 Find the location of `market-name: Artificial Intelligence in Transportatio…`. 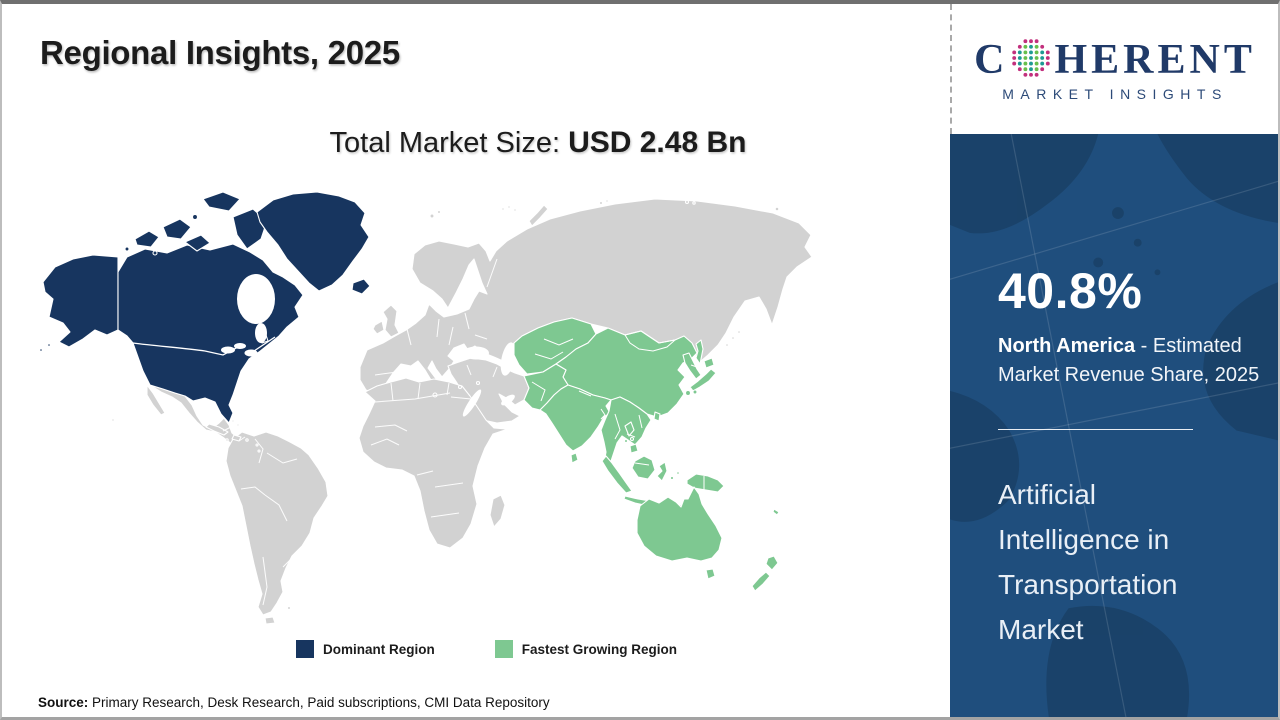

market-name: Artificial Intelligence in Transportatio… is located at coordinates (1088, 562).